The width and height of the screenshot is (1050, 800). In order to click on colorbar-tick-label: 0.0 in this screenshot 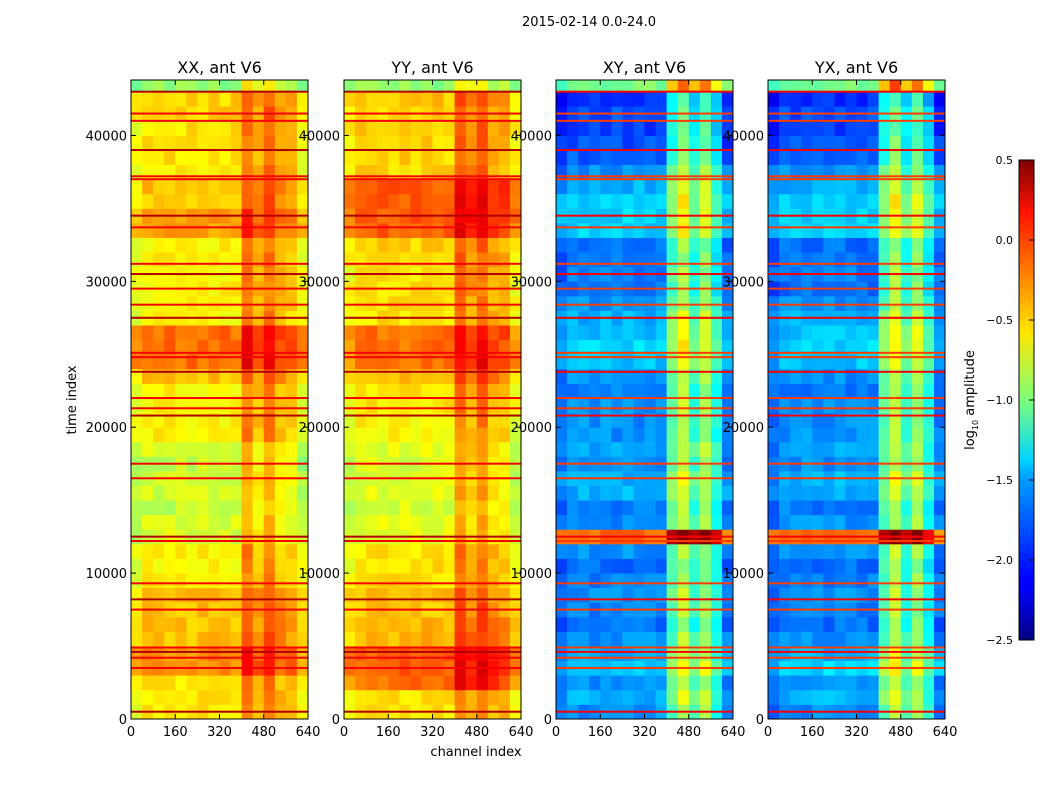, I will do `click(1005, 240)`.